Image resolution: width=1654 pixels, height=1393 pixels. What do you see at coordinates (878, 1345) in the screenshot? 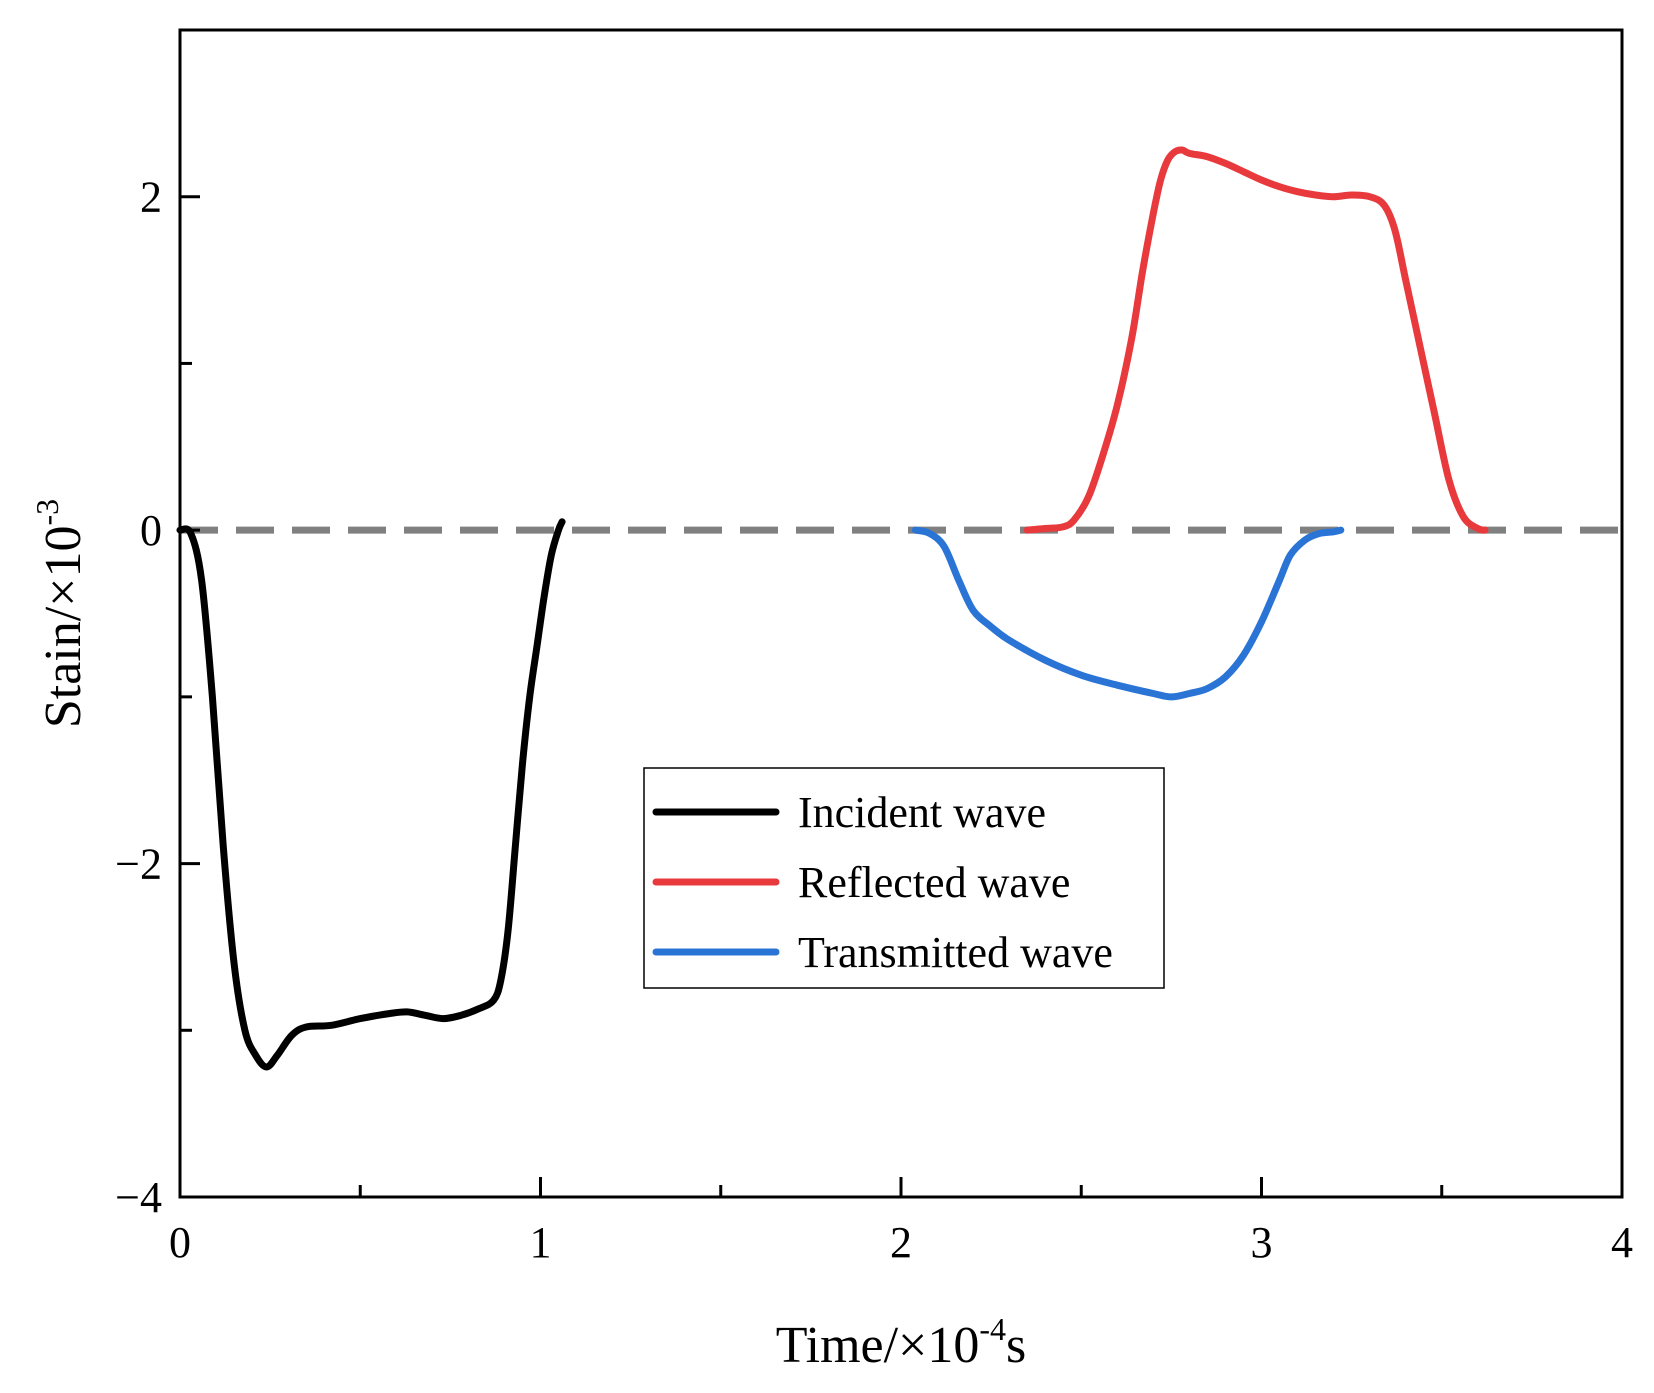
I see `x-axis-title-main: Time/×10` at bounding box center [878, 1345].